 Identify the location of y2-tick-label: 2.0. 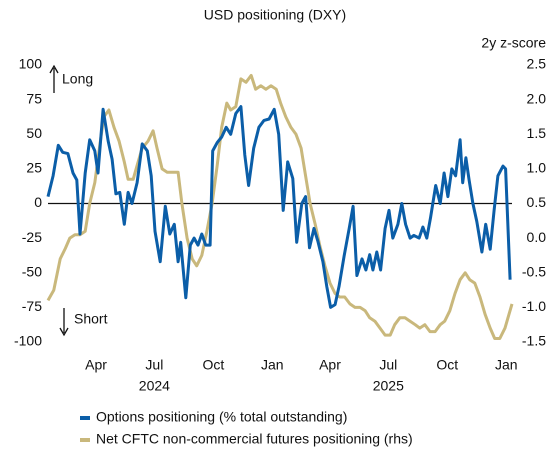
(537, 98).